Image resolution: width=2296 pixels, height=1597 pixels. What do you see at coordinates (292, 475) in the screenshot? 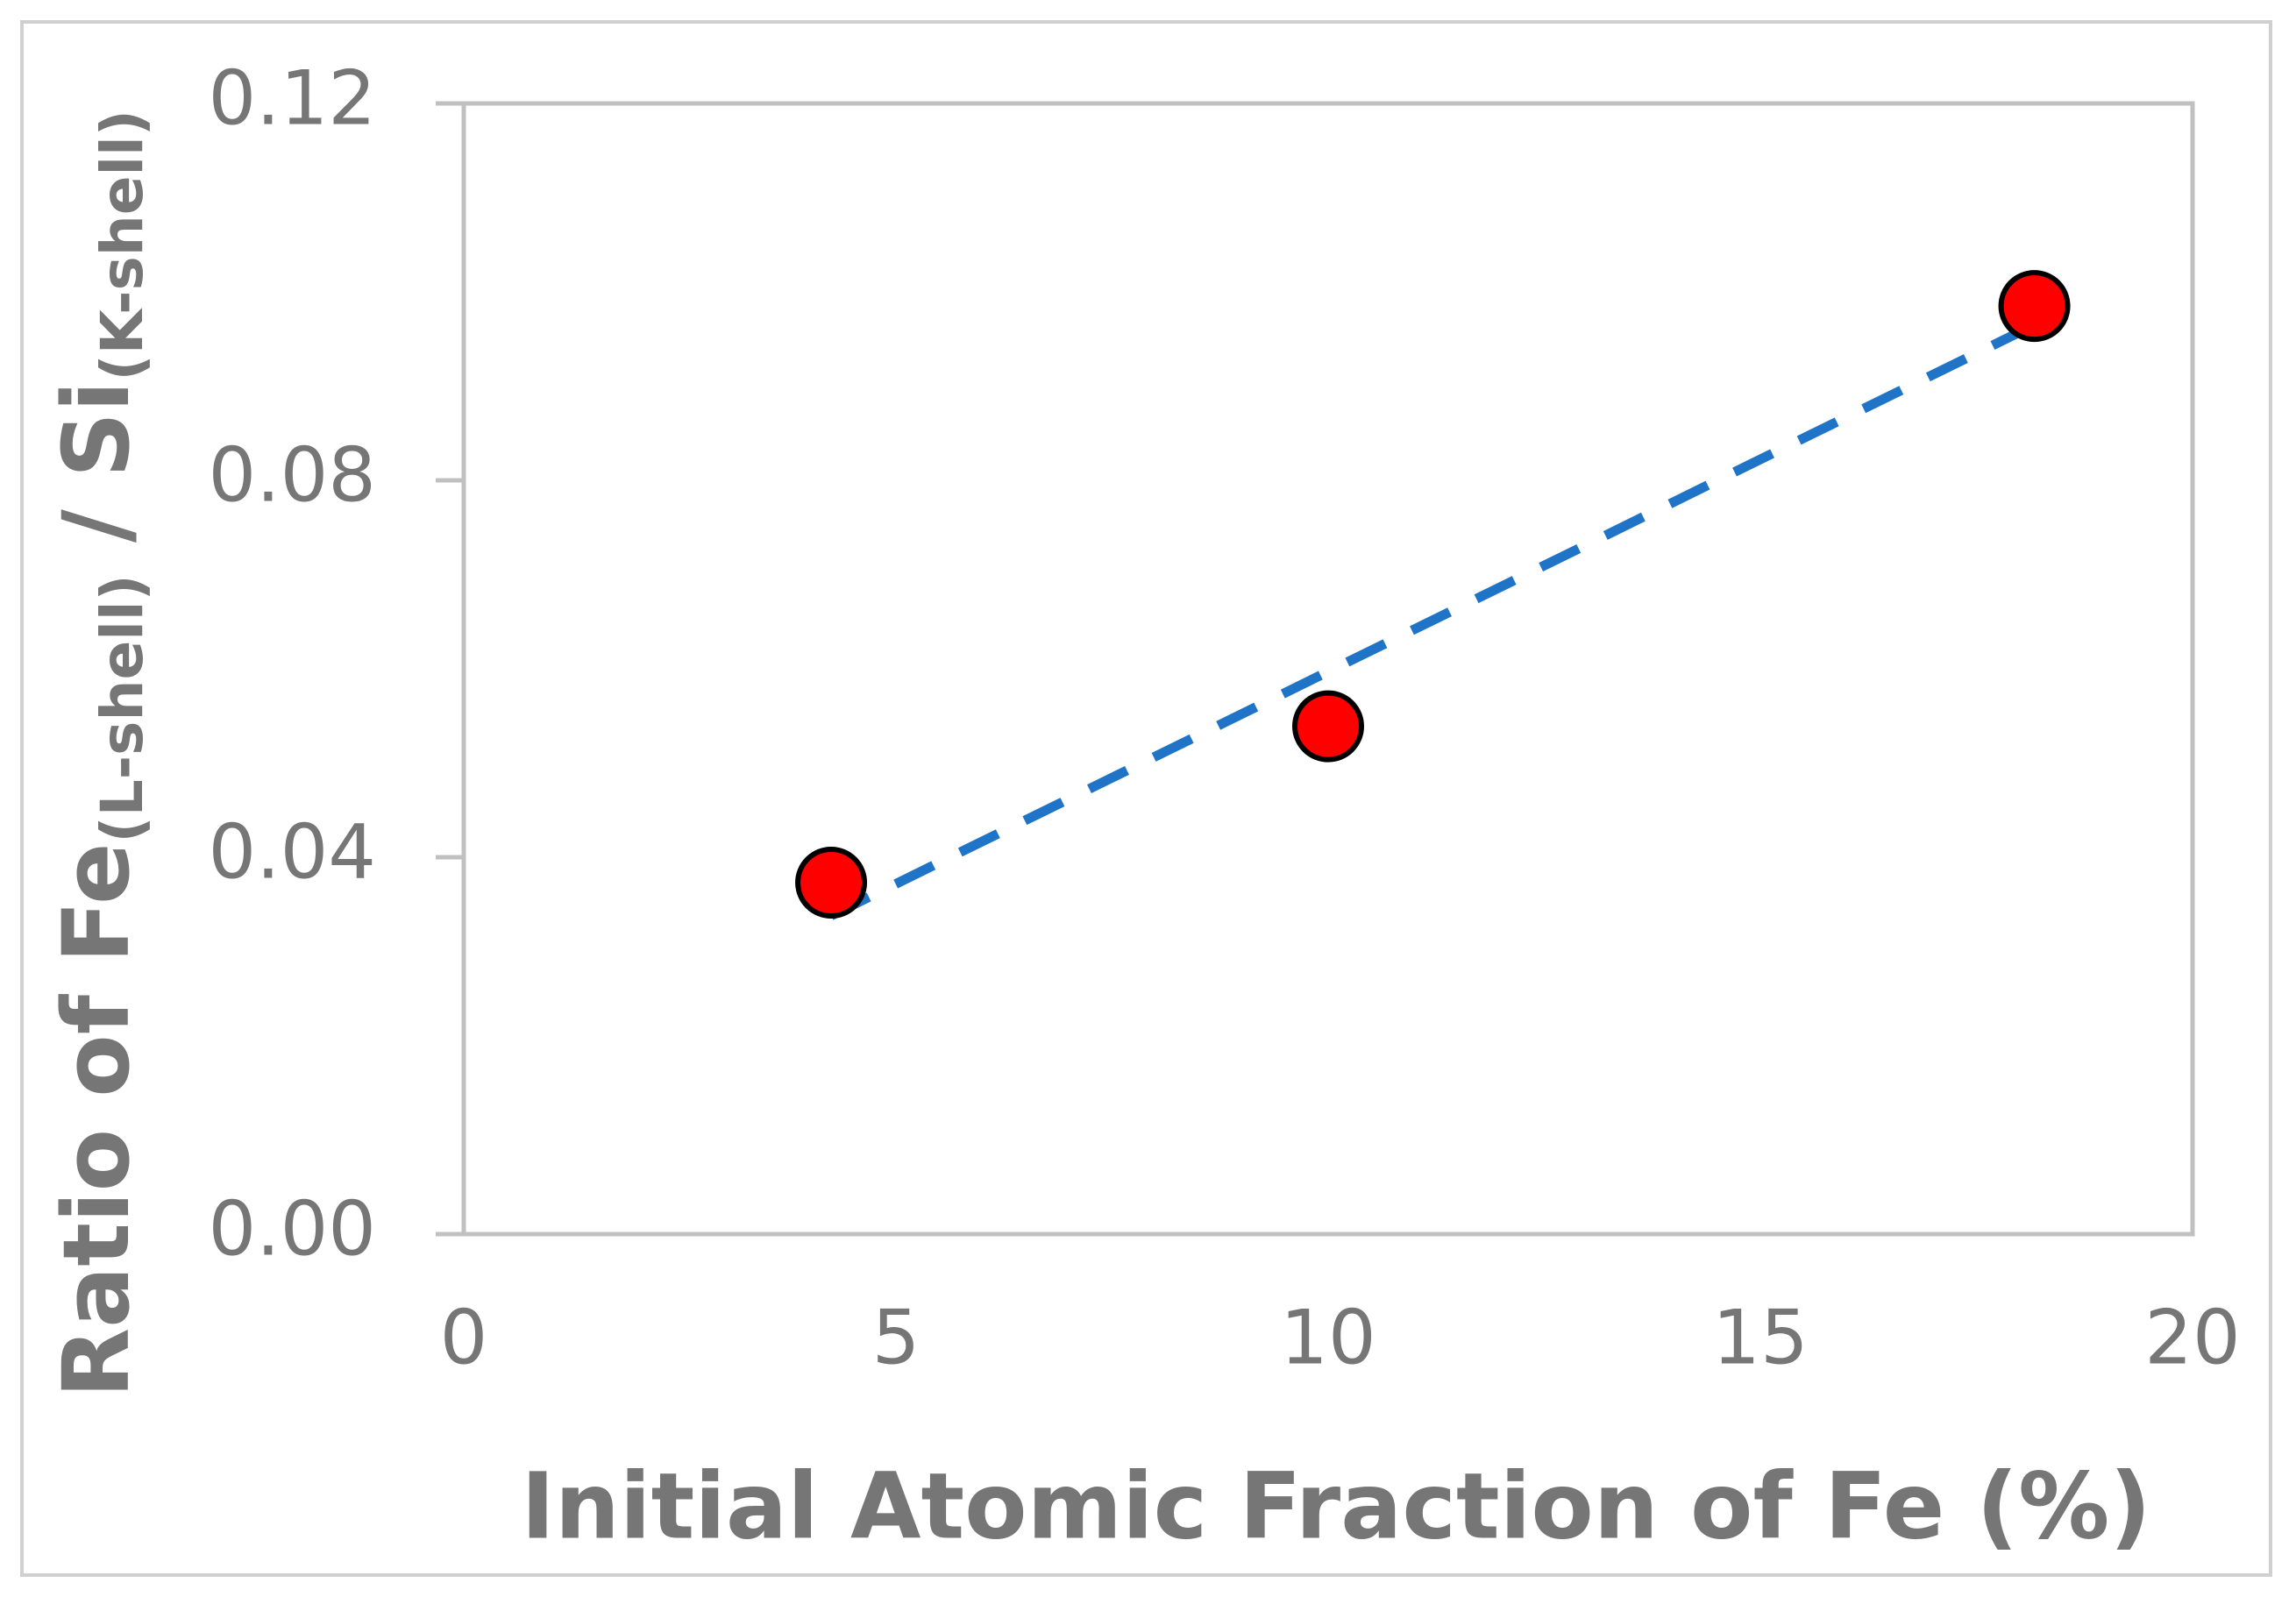
I see `y-tick-label: 0.08` at bounding box center [292, 475].